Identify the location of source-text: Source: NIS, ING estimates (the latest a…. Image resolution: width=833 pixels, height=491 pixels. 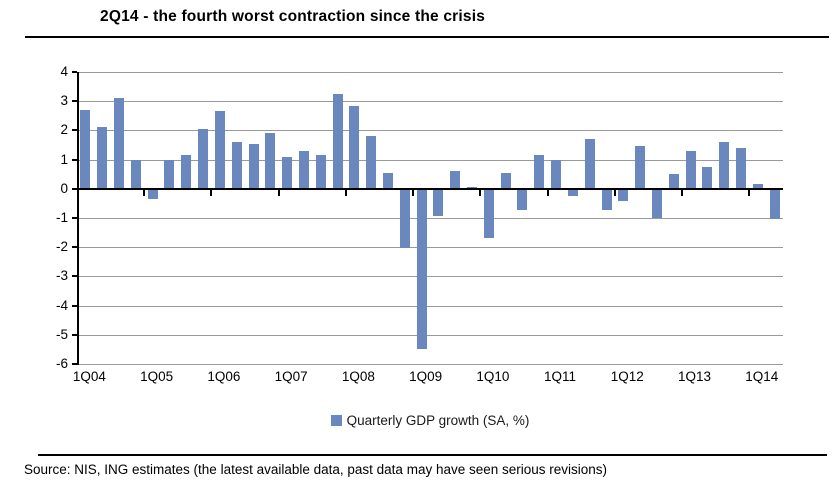
(316, 469).